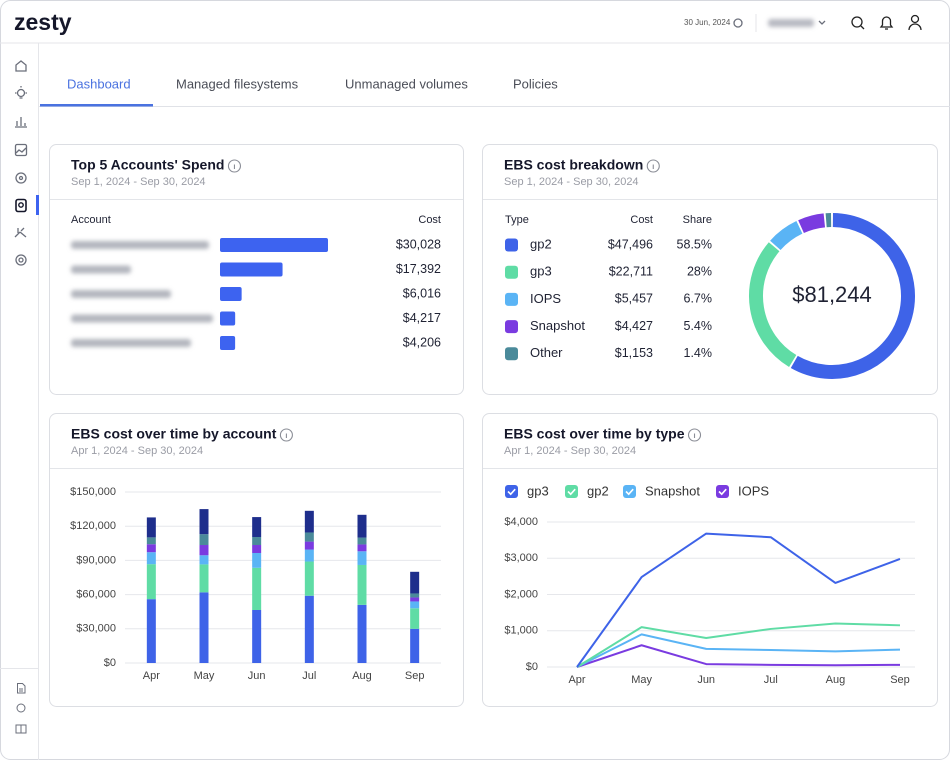  What do you see at coordinates (641, 680) in the screenshot?
I see `x-tick-label: May` at bounding box center [641, 680].